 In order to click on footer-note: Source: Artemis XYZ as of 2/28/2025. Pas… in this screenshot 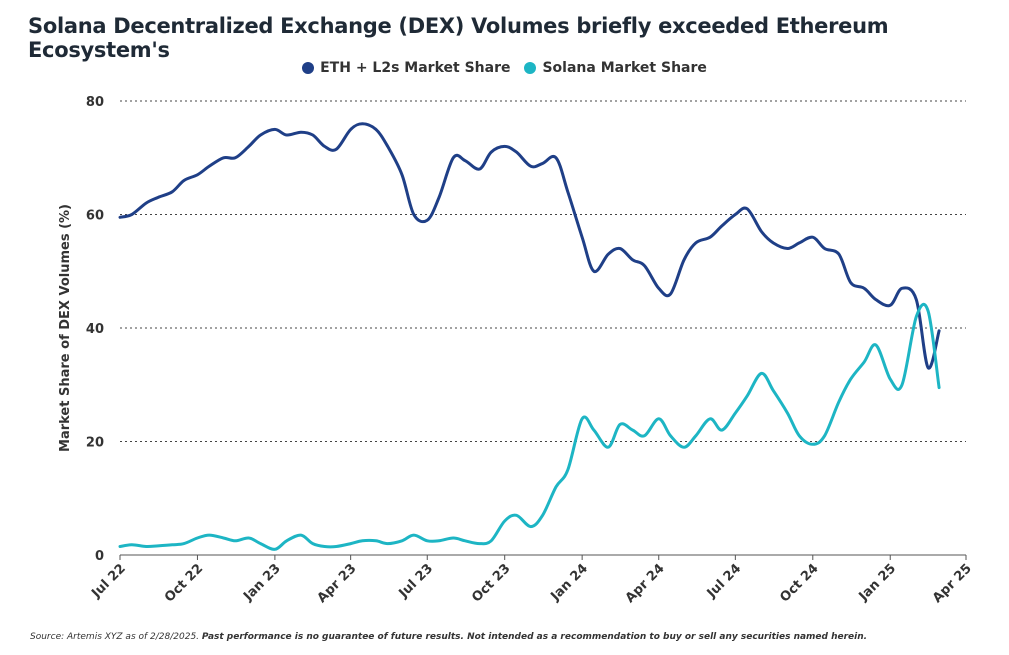, I will do `click(448, 637)`.